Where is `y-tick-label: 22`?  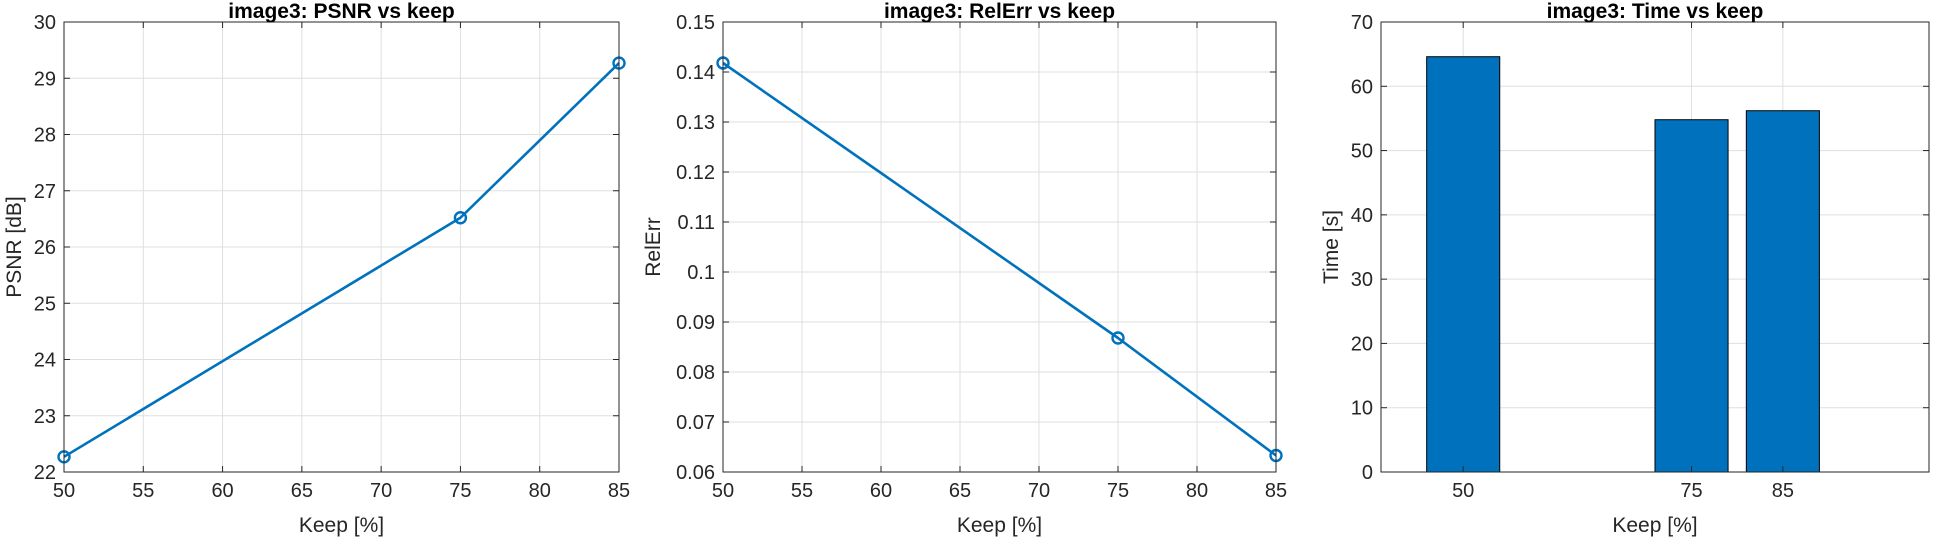
y-tick-label: 22 is located at coordinates (45, 473).